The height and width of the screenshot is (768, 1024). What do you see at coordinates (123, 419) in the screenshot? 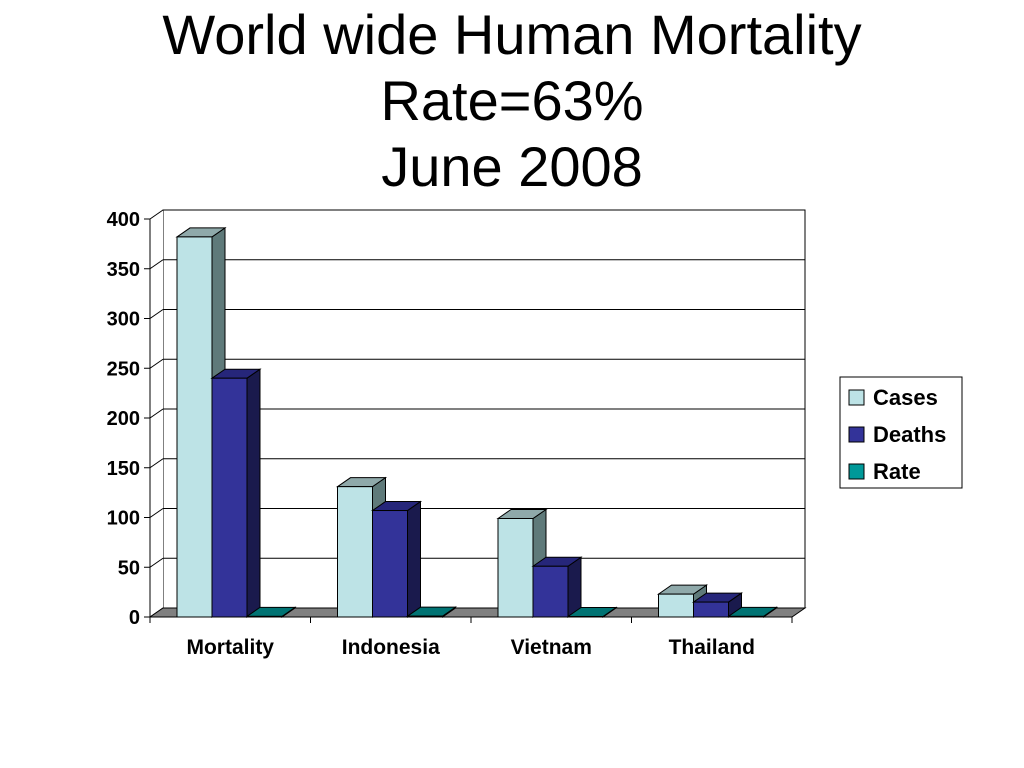
I see `y-tick-label: 200` at bounding box center [123, 419].